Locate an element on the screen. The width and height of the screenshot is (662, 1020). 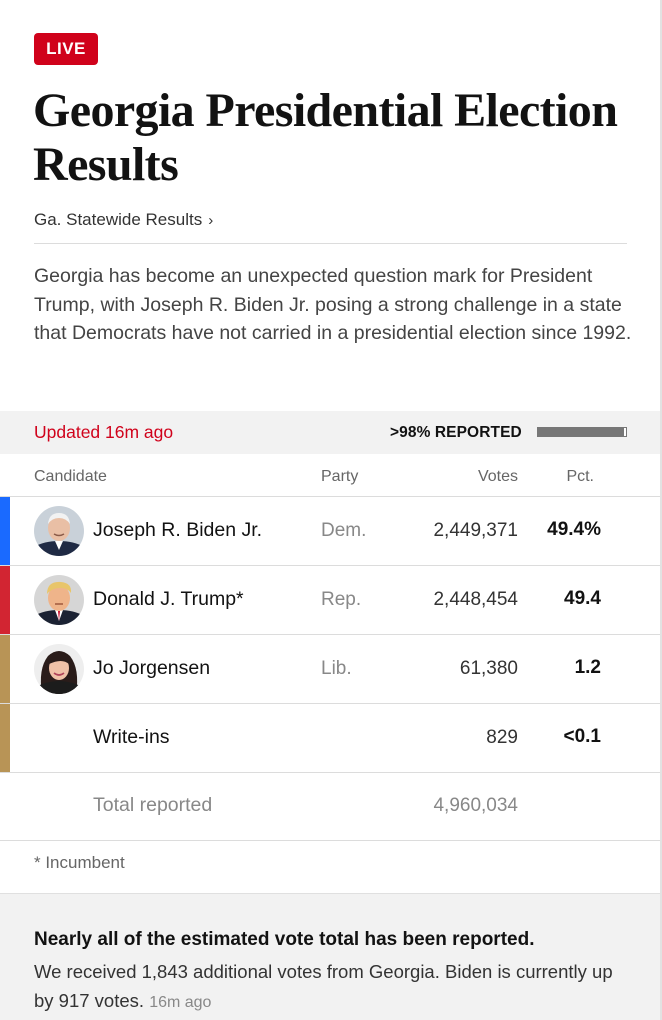
candidate-name: Write-ins is located at coordinates (131, 737).